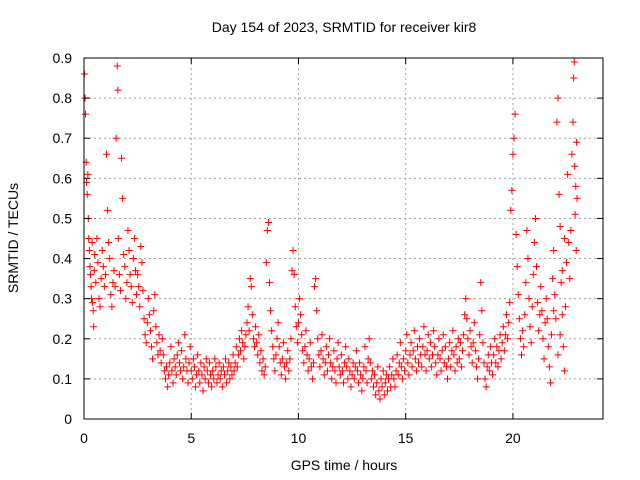 The height and width of the screenshot is (480, 640). What do you see at coordinates (63, 339) in the screenshot?
I see `y-tick-label: 0.2` at bounding box center [63, 339].